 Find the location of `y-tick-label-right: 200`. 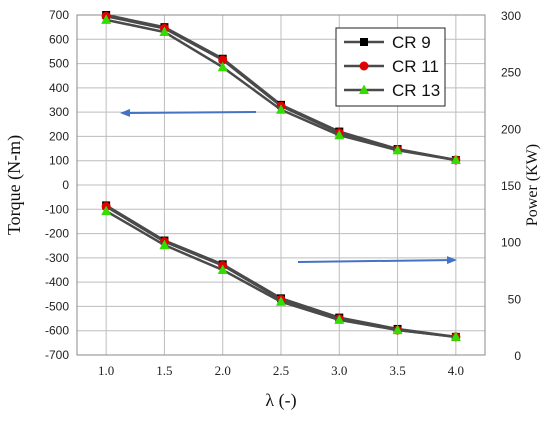

y-tick-label-right: 200 is located at coordinates (511, 129).